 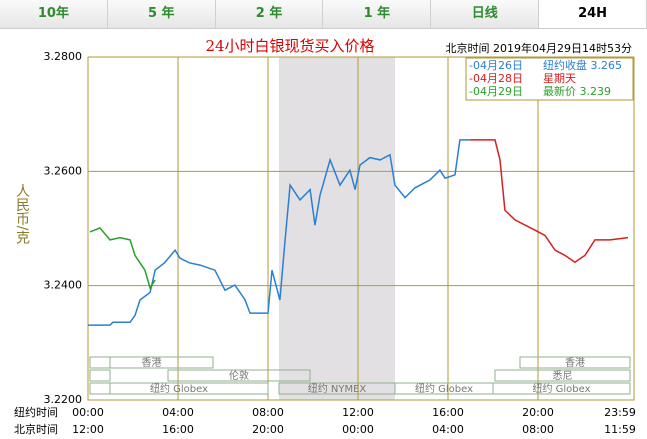 What do you see at coordinates (620, 429) in the screenshot?
I see `x2-tick-label: 11:59` at bounding box center [620, 429].